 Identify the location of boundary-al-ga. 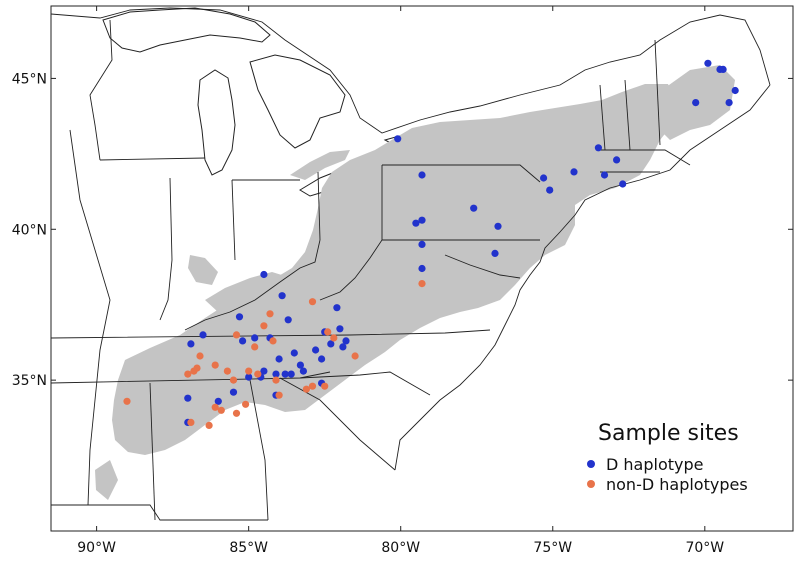
(259, 450).